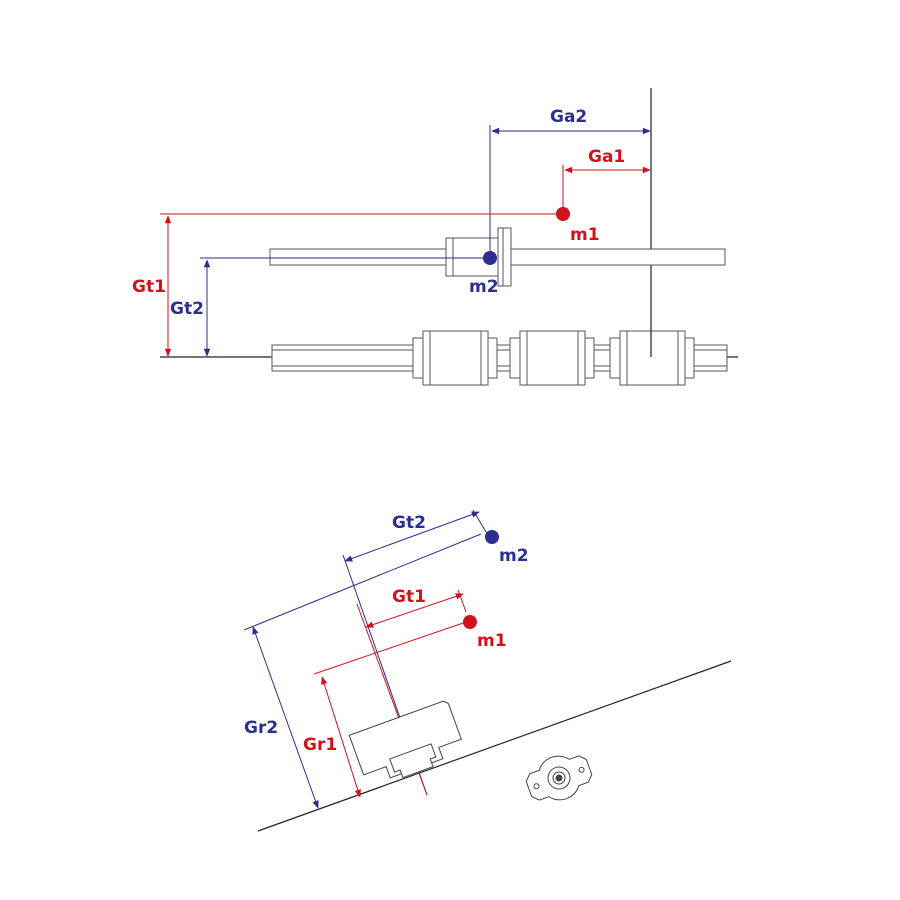 Image resolution: width=900 pixels, height=900 pixels. I want to click on m2-label: m2, so click(484, 287).